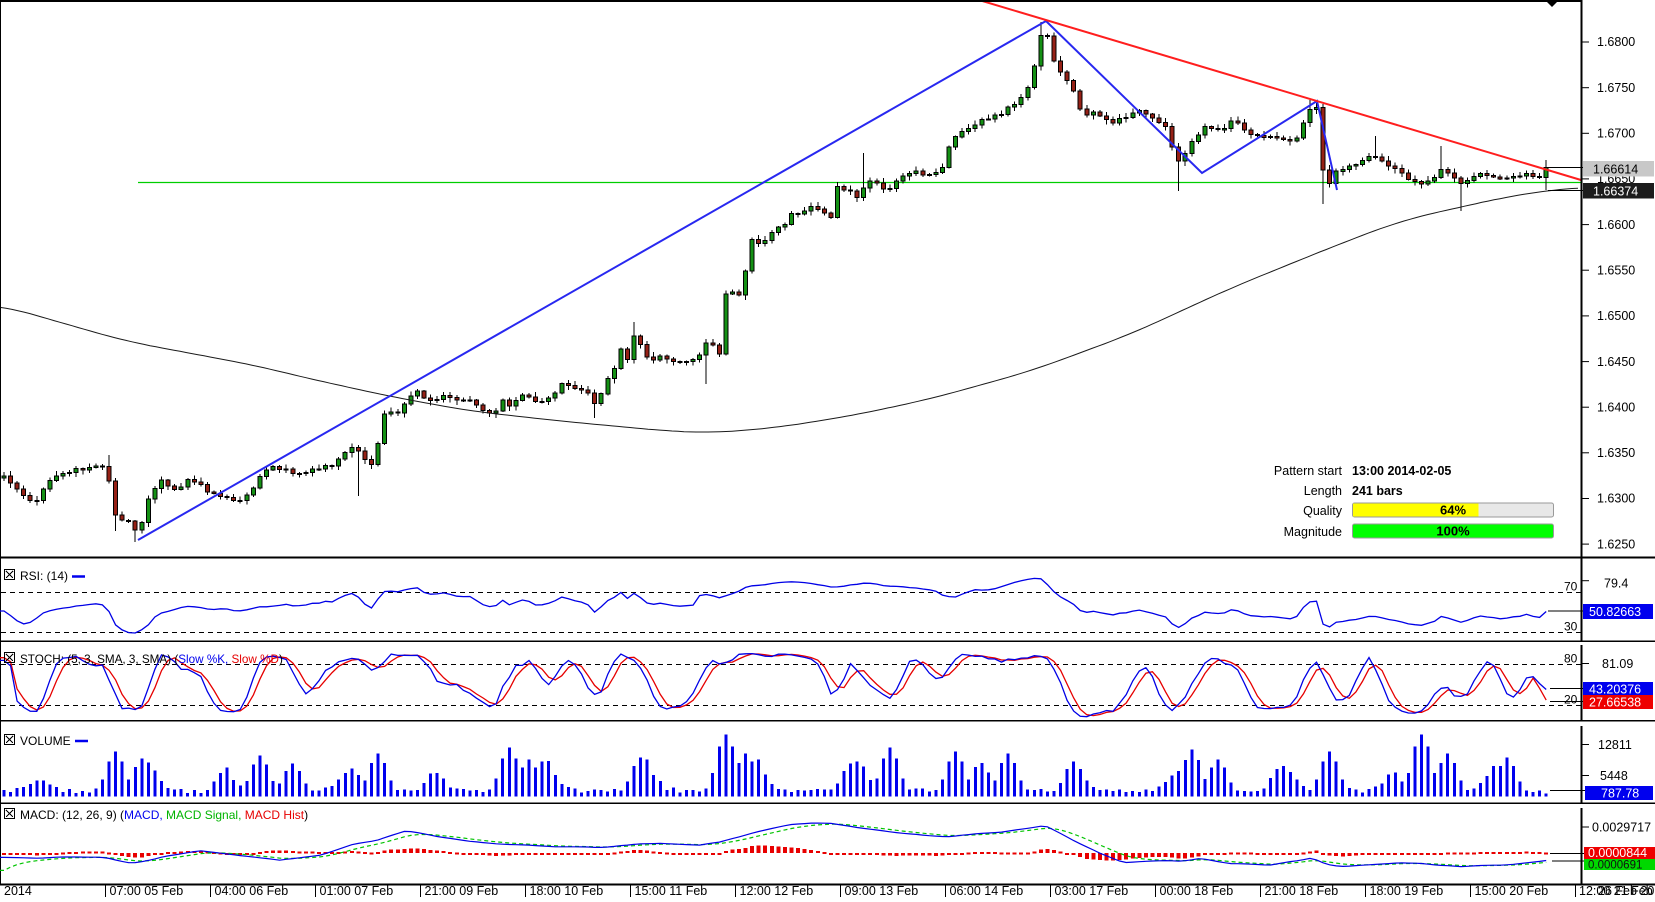 The width and height of the screenshot is (1655, 902). What do you see at coordinates (1615, 866) in the screenshot?
I see `svg-text: 0.0000691` at bounding box center [1615, 866].